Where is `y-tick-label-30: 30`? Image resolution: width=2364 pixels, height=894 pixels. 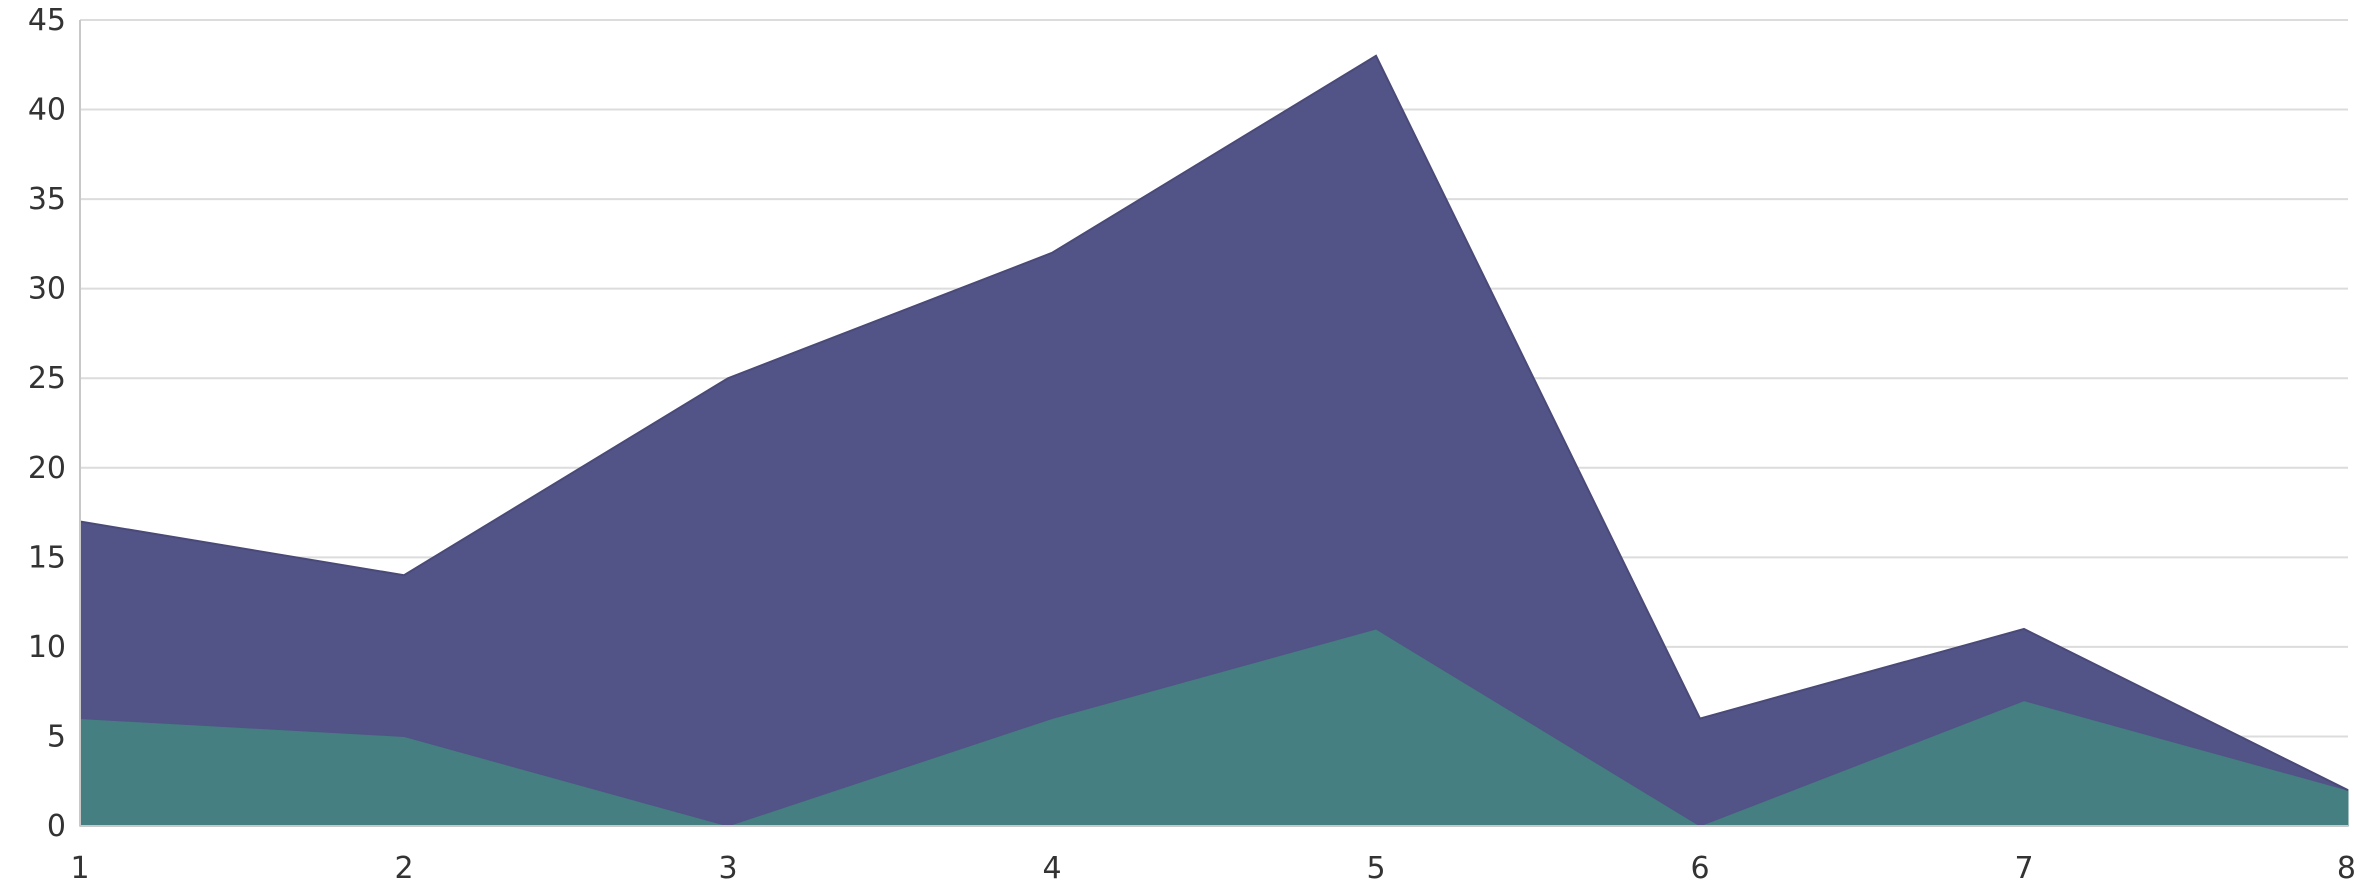 y-tick-label-30: 30 is located at coordinates (47, 289).